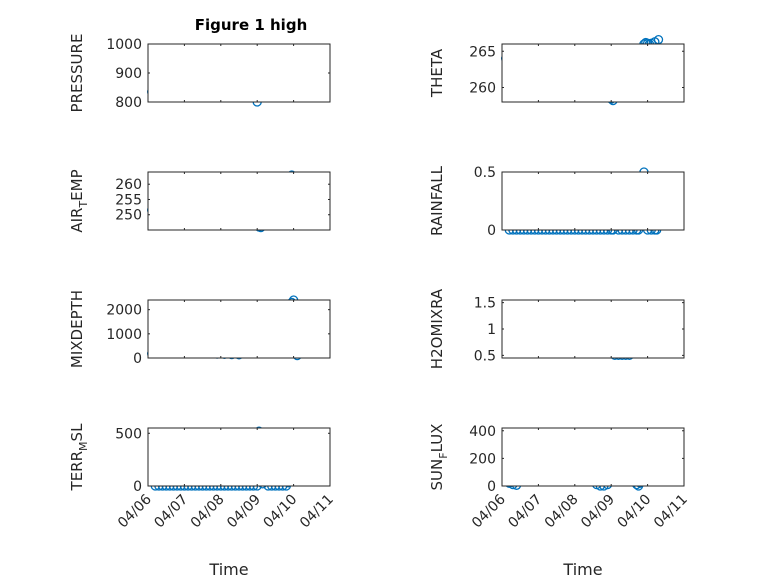 This screenshot has height=583, width=778. Describe the element at coordinates (482, 52) in the screenshot. I see `y-tick-label: 265` at that location.